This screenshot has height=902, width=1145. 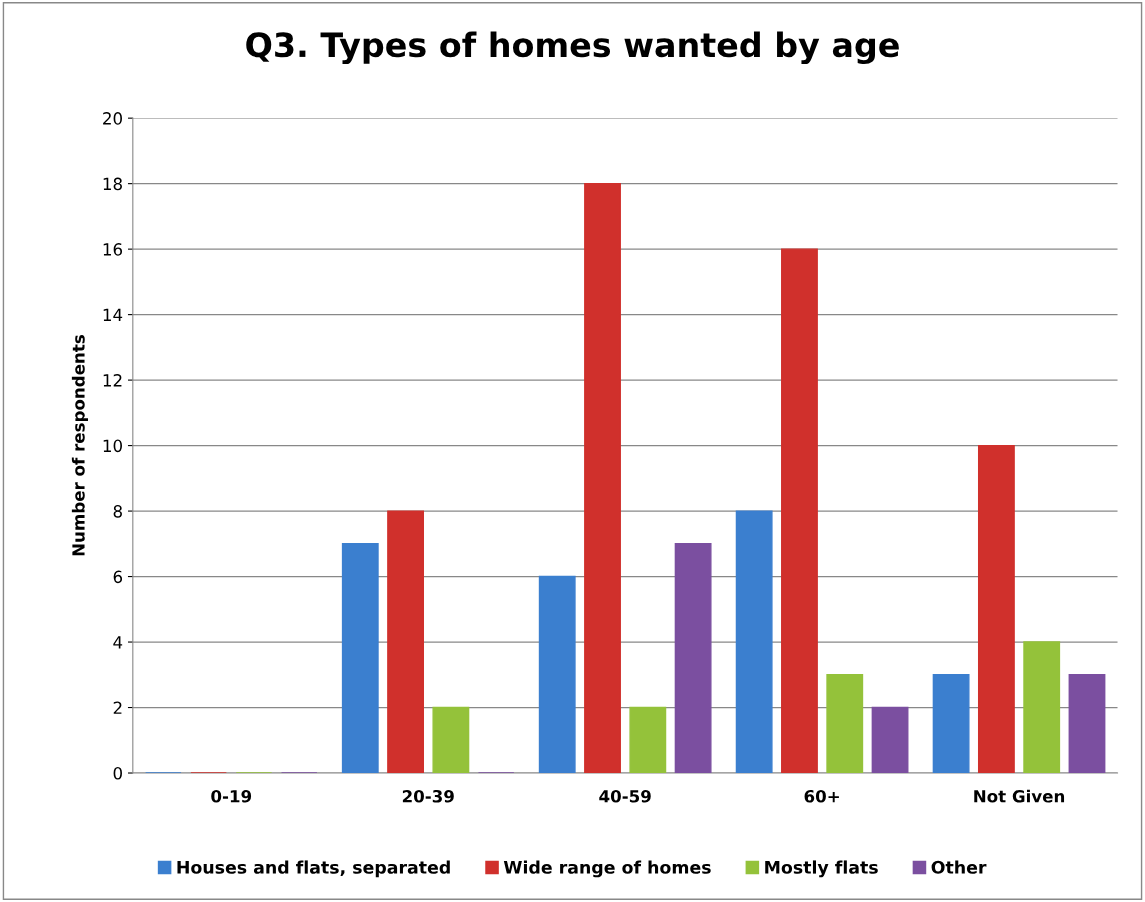 What do you see at coordinates (231, 796) in the screenshot?
I see `x-tick-label: 0-19` at bounding box center [231, 796].